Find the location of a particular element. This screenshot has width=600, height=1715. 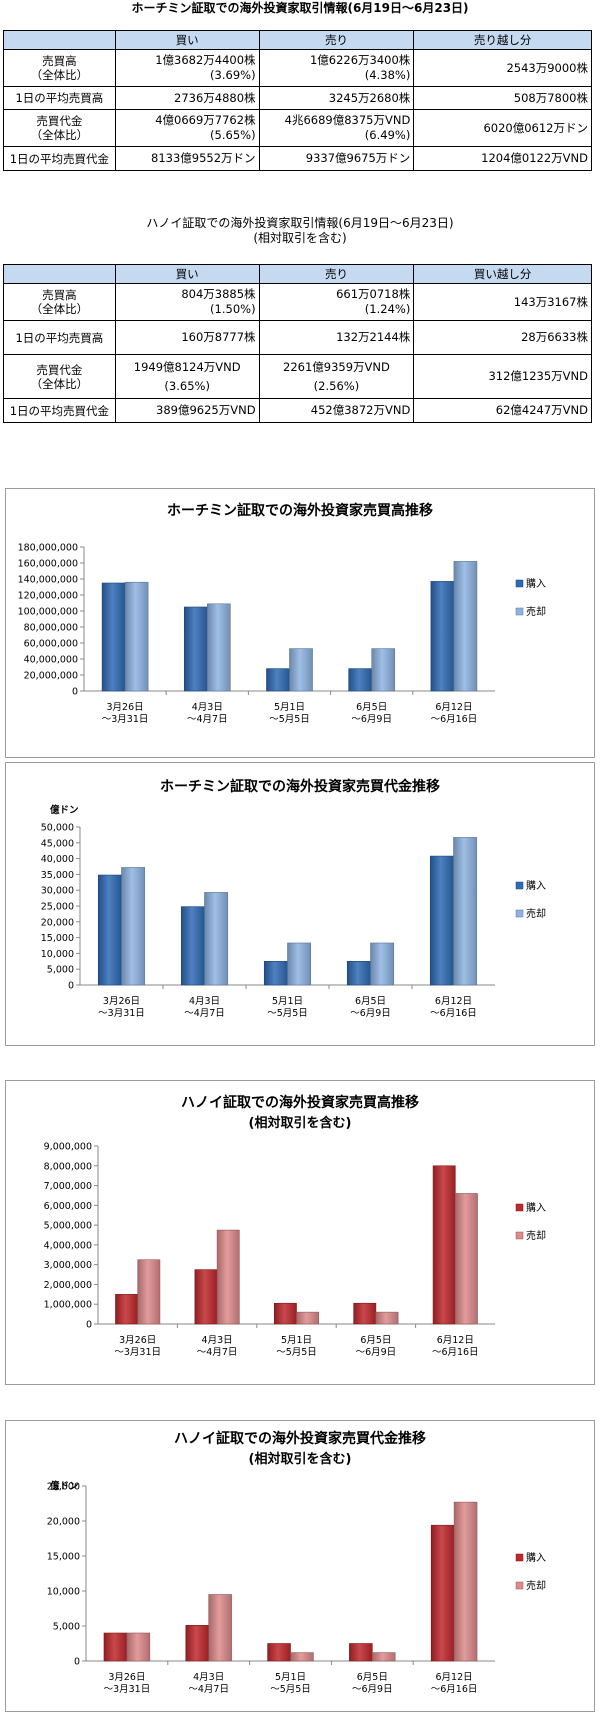

header-cell: 買い越し分 is located at coordinates (502, 274).